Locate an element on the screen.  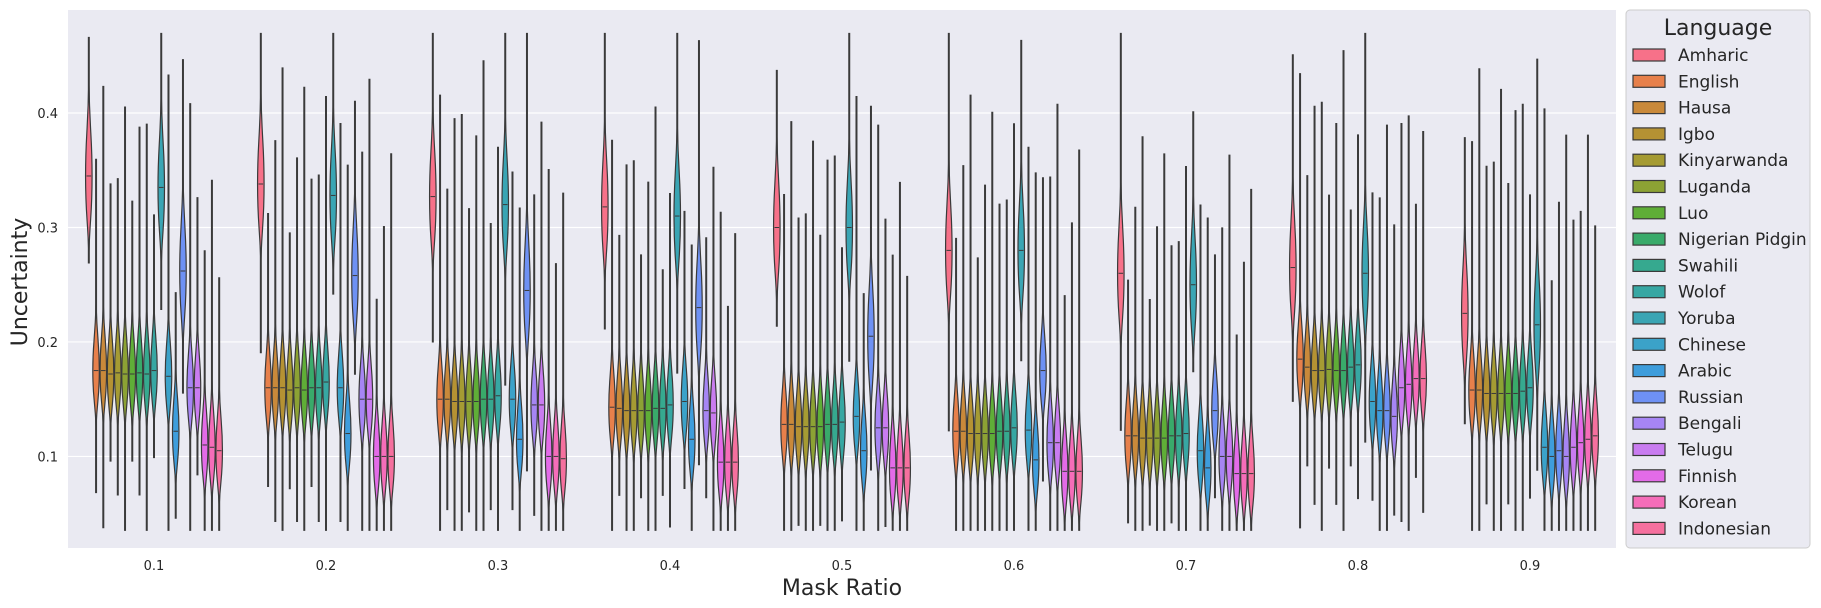
x-tick-label: 0.6 is located at coordinates (1014, 566).